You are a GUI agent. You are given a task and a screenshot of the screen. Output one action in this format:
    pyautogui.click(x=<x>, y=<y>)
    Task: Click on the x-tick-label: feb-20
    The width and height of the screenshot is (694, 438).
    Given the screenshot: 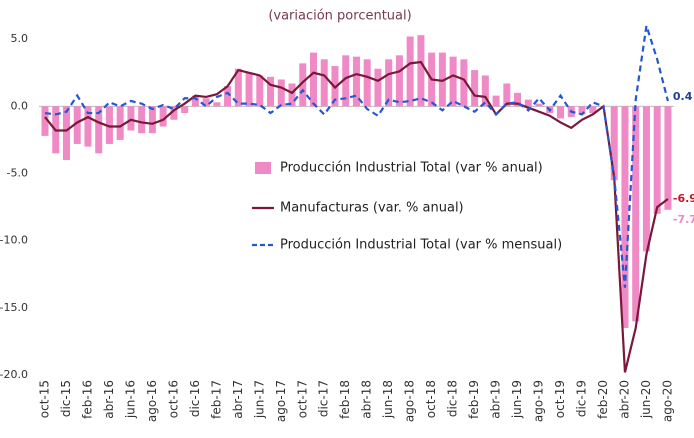 What is the action you would take?
    pyautogui.click(x=603, y=399)
    